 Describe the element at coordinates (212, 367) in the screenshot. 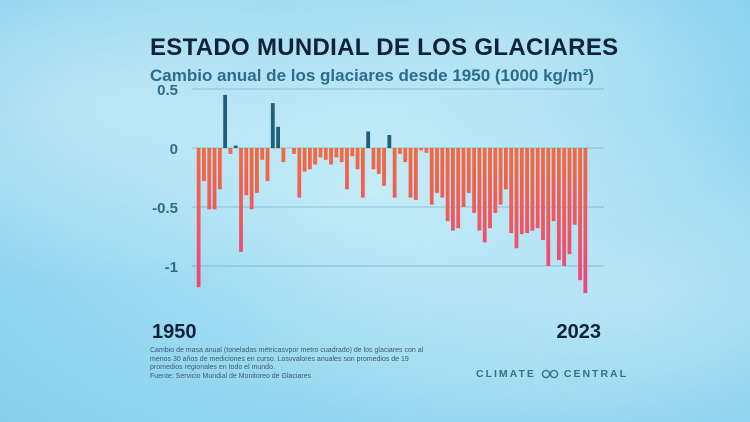

I see `footnote-line: promedios regionales en todo el mundo.` at that location.